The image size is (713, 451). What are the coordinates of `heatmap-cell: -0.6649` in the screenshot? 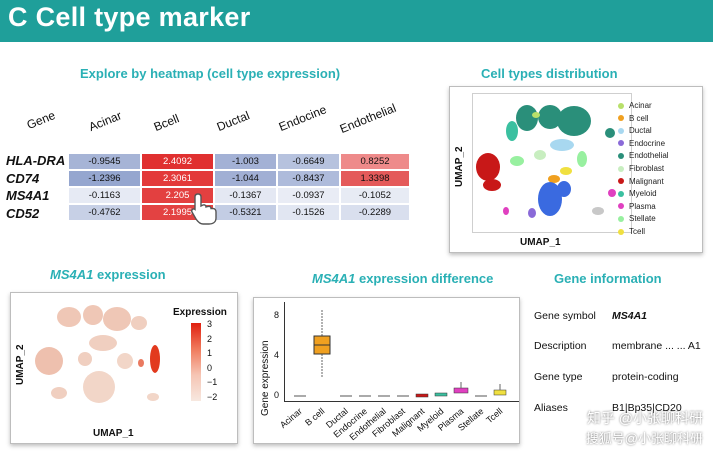 It's located at (308, 161).